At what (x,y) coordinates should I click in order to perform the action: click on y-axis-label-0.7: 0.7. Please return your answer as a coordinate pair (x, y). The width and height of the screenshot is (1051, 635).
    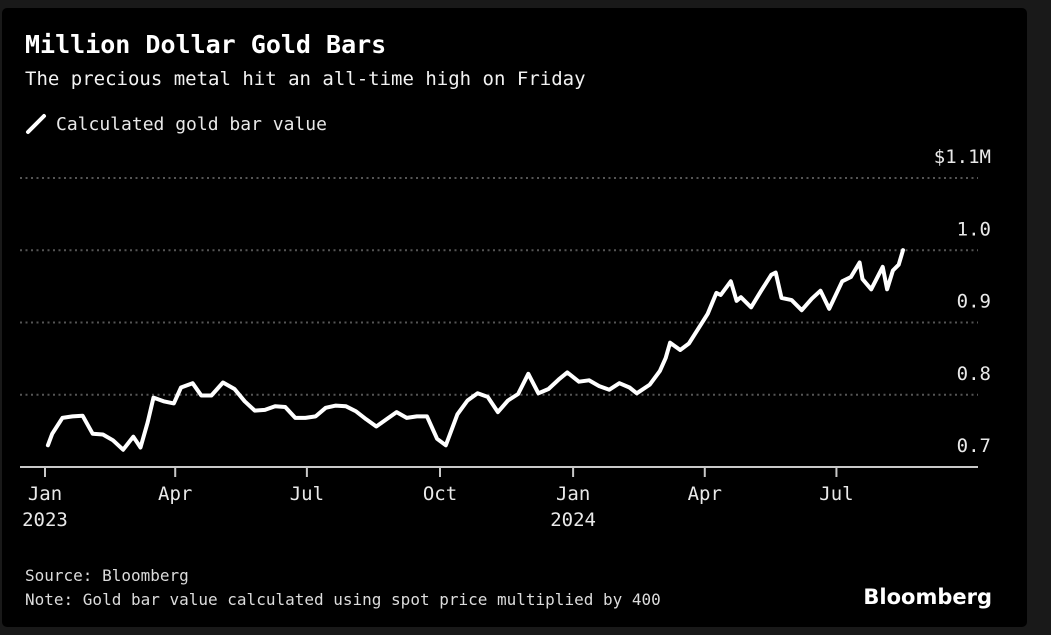
    Looking at the image, I should click on (974, 446).